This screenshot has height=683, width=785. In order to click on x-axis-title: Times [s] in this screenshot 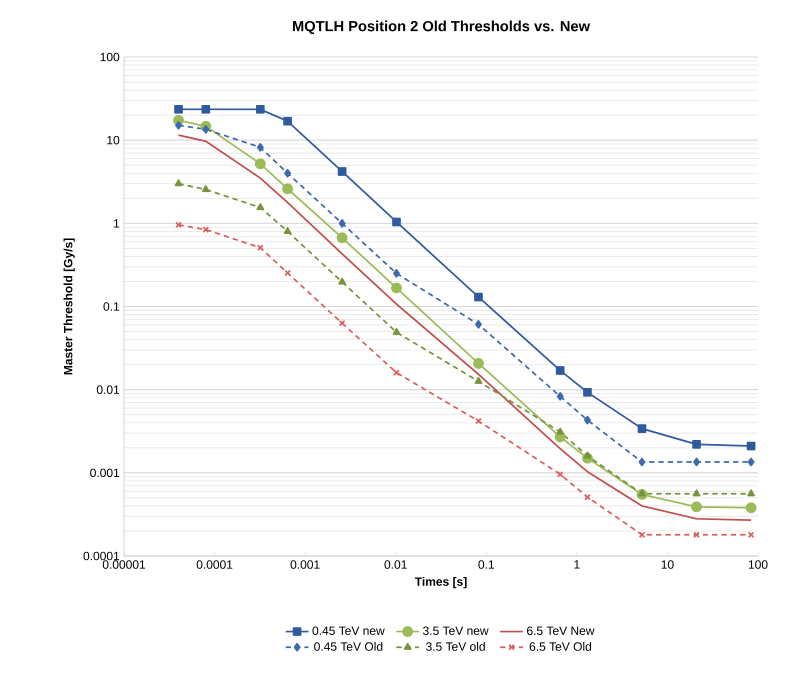, I will do `click(440, 582)`.